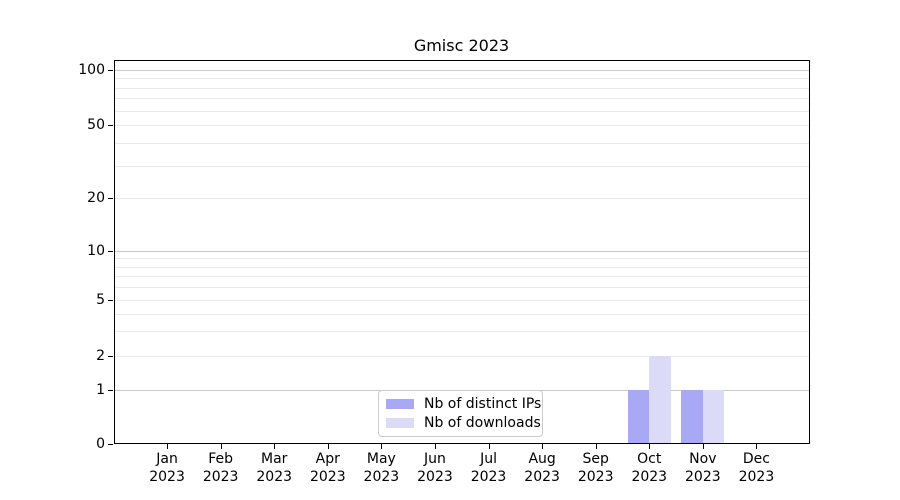  What do you see at coordinates (435, 459) in the screenshot?
I see `x-tick-month: Jun` at bounding box center [435, 459].